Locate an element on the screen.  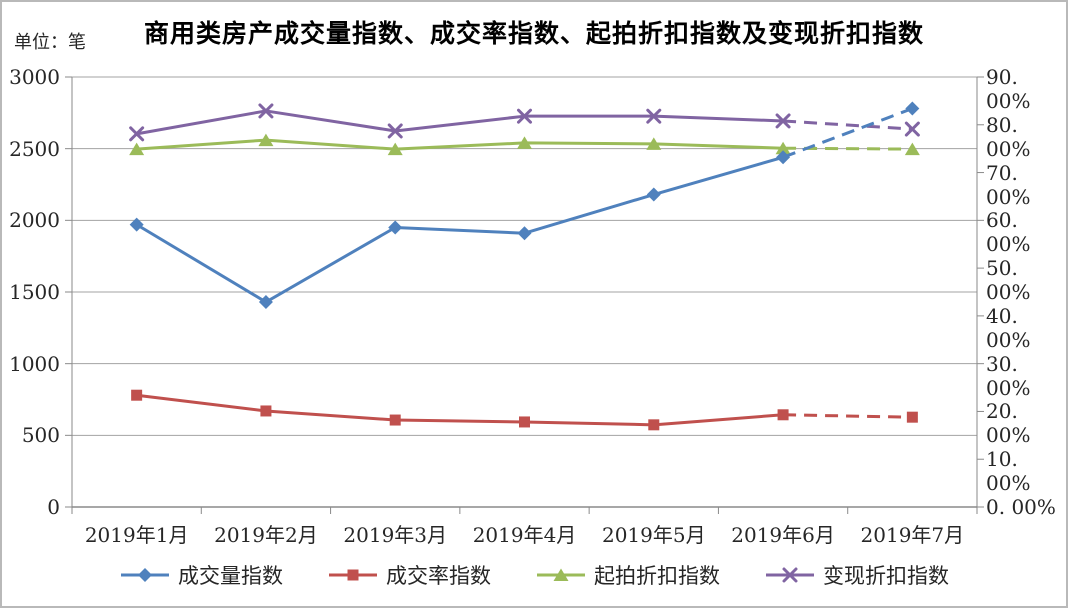
left-axis-tick-label: 2500 is located at coordinates (34, 148).